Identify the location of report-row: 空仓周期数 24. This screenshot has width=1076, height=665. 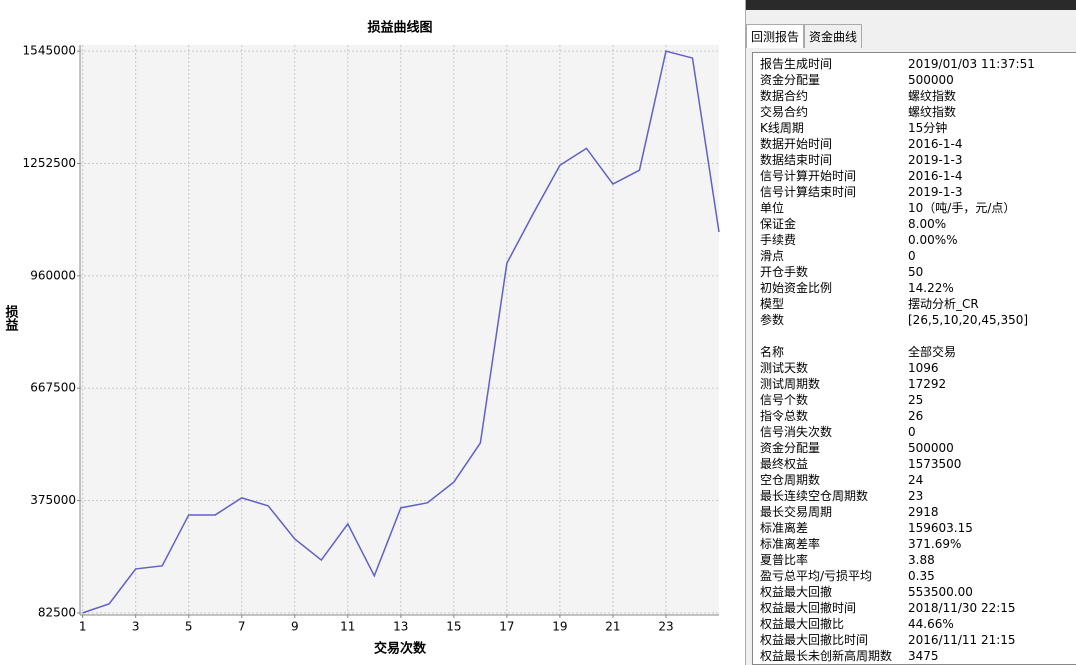
(914, 480).